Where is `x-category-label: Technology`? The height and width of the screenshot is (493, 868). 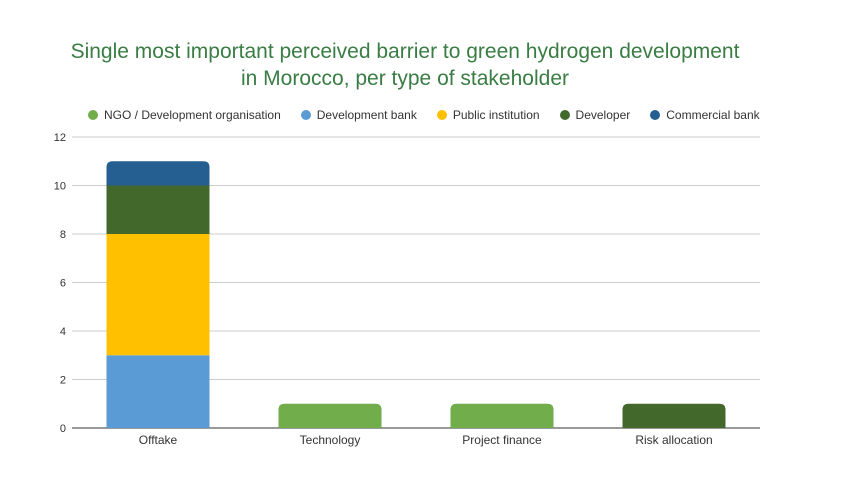
x-category-label: Technology is located at coordinates (330, 440).